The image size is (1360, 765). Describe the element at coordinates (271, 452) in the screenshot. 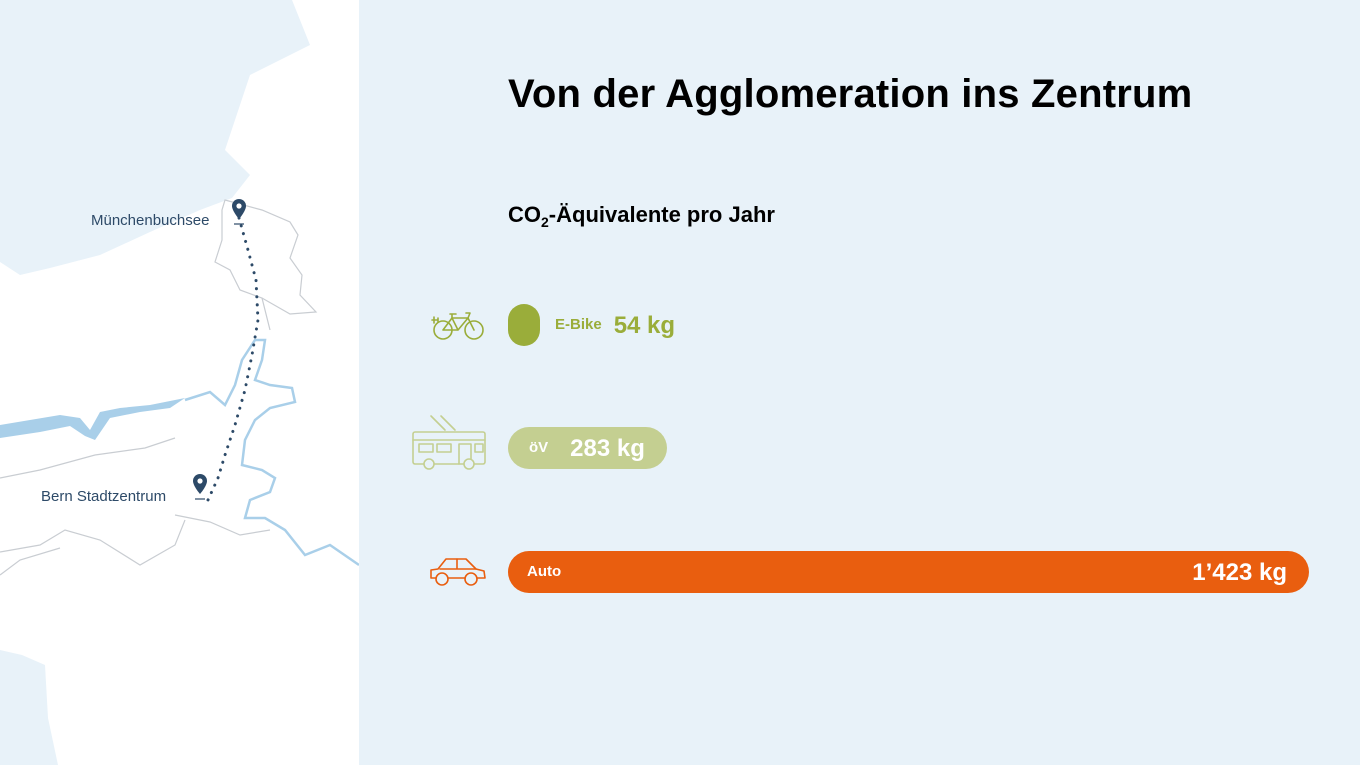

I see `map-river-course` at that location.